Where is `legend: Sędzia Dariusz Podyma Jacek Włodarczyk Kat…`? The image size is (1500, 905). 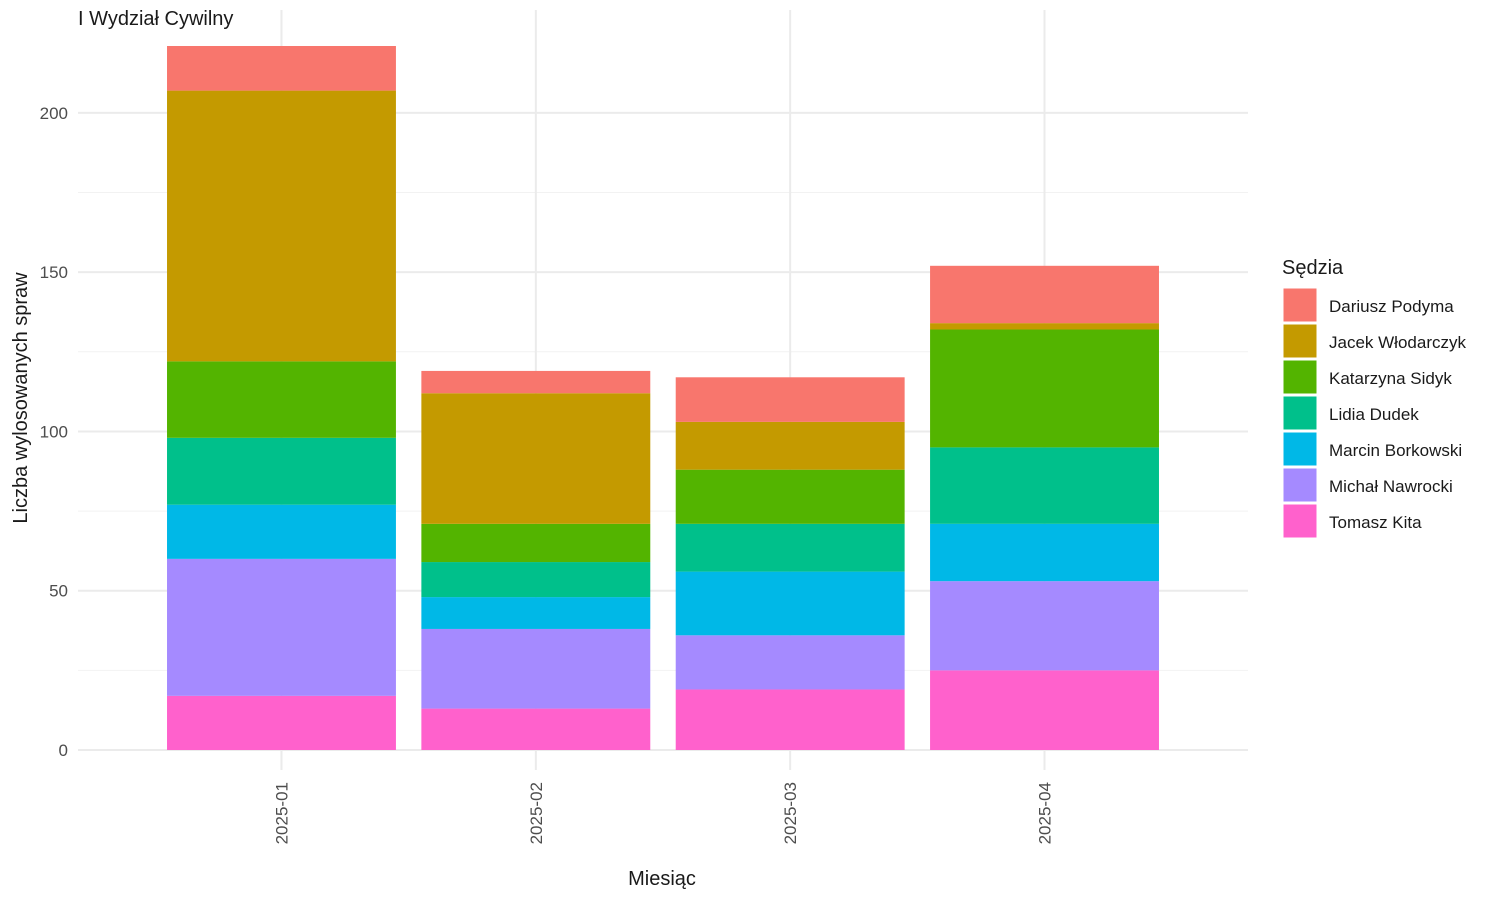
legend: Sędzia Dariusz Podyma Jacek Włodarczyk Kat… is located at coordinates (1374, 398).